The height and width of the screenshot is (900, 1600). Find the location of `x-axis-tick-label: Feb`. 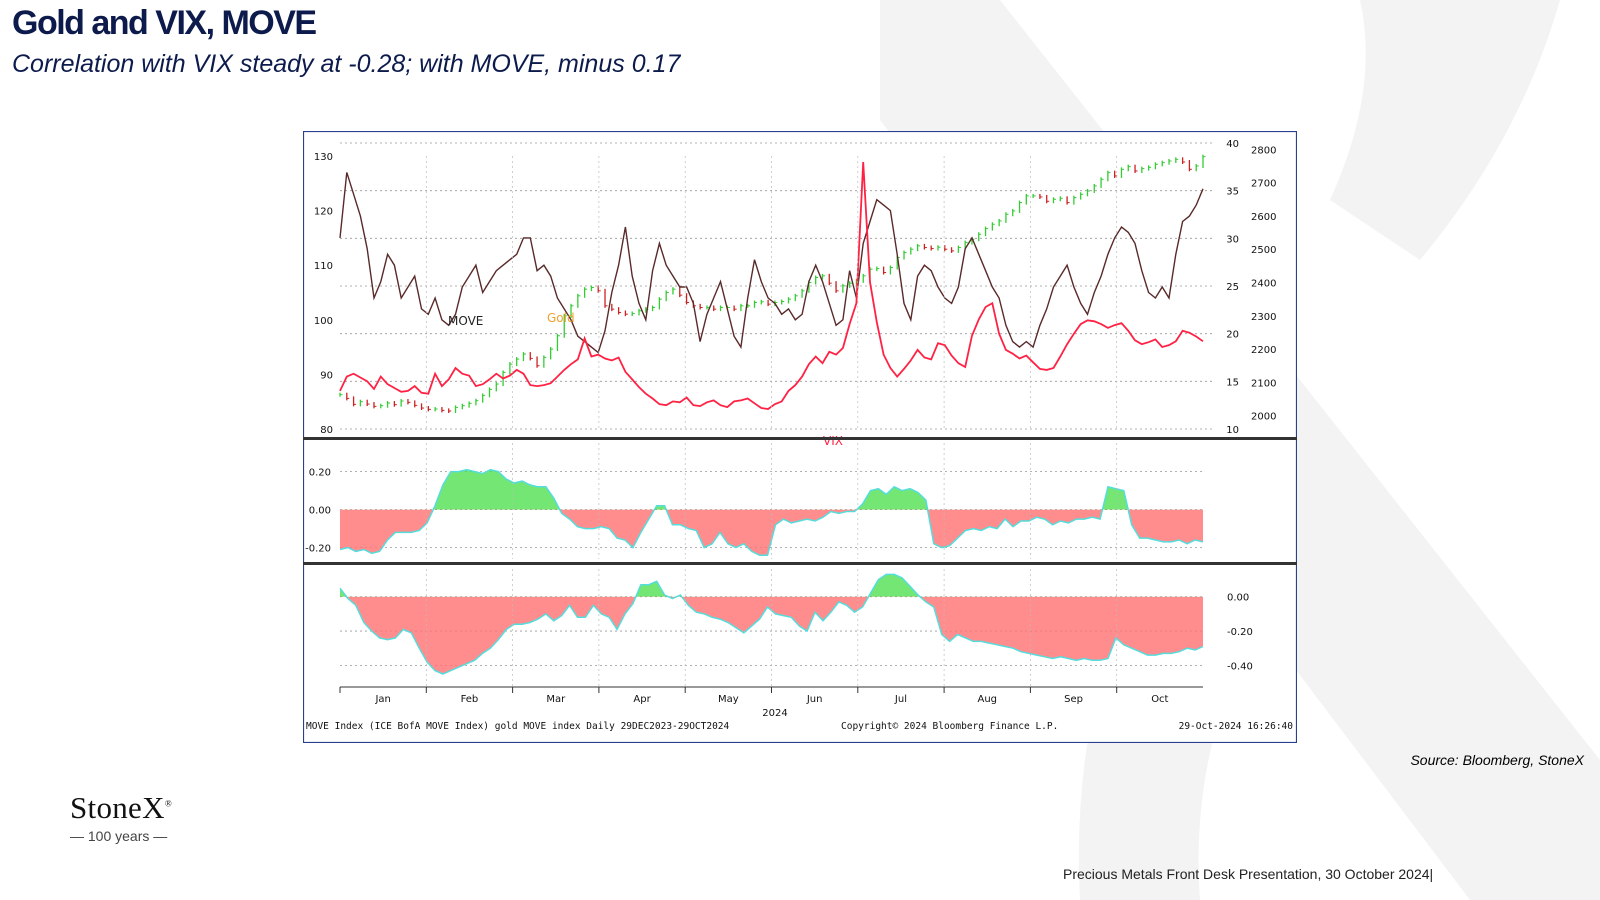

x-axis-tick-label: Feb is located at coordinates (470, 699).